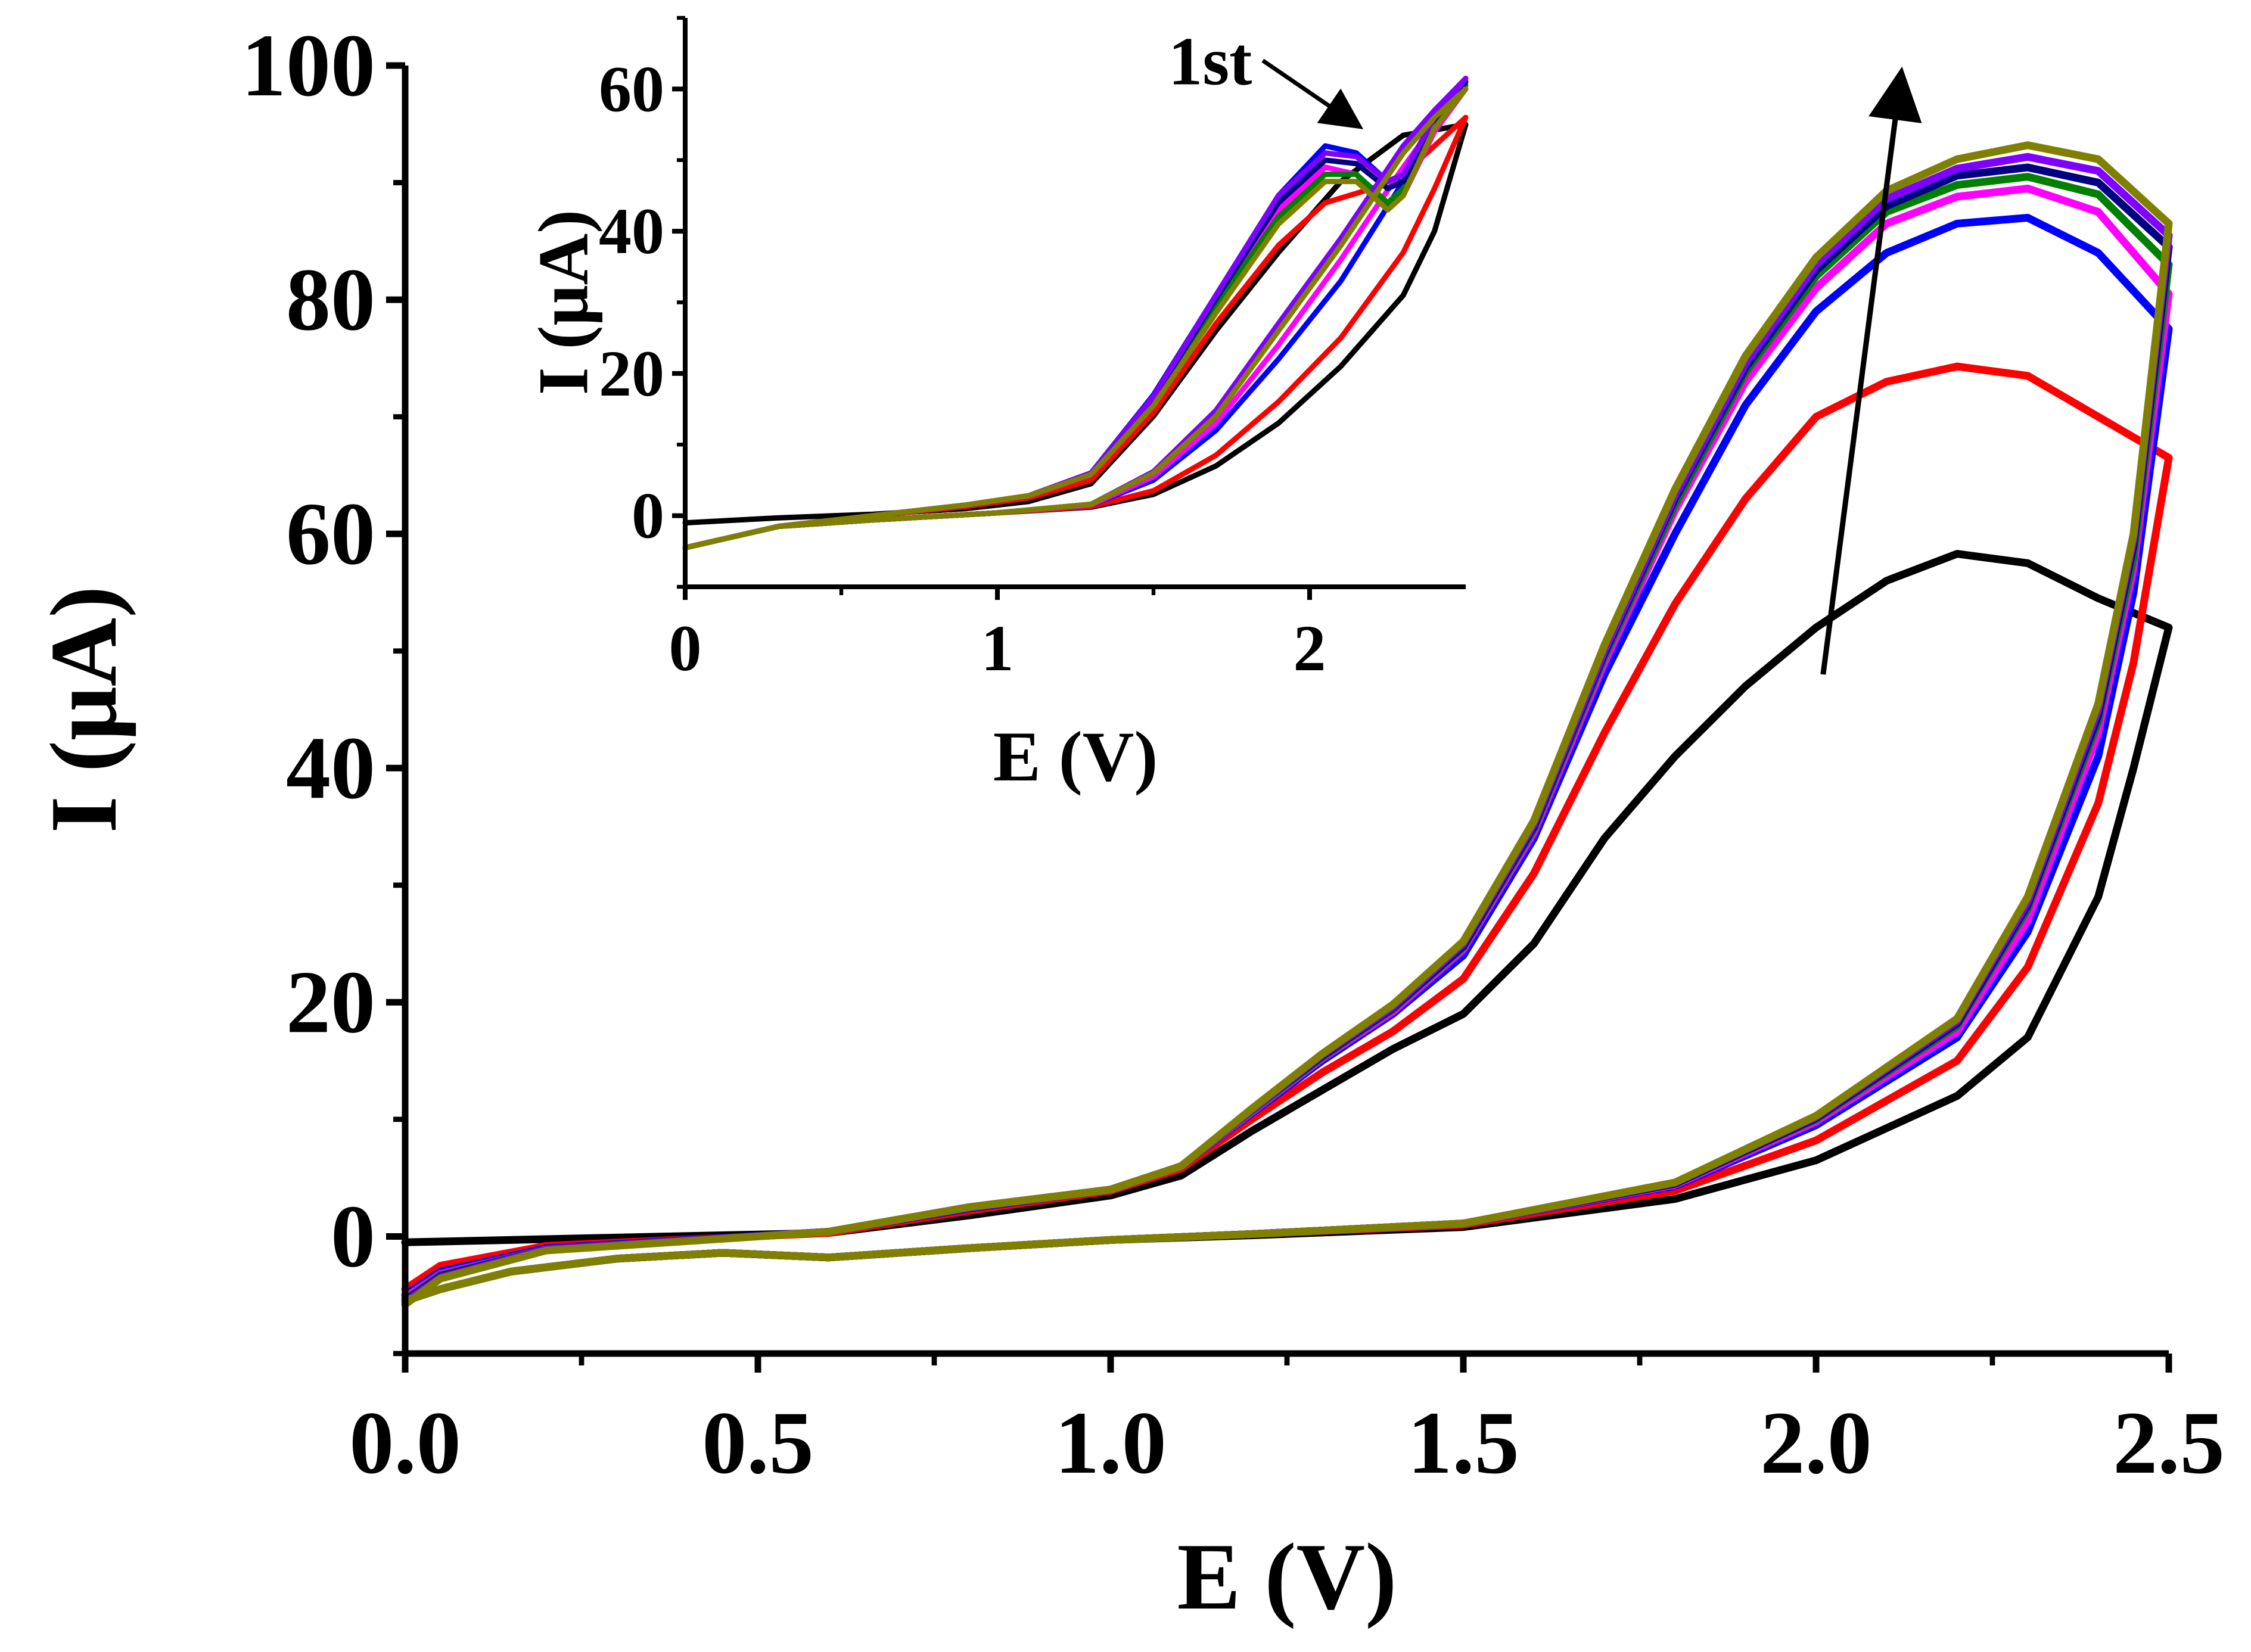 This screenshot has height=1652, width=2251. Describe the element at coordinates (1310, 648) in the screenshot. I see `inset-x-tick-label: 2` at that location.